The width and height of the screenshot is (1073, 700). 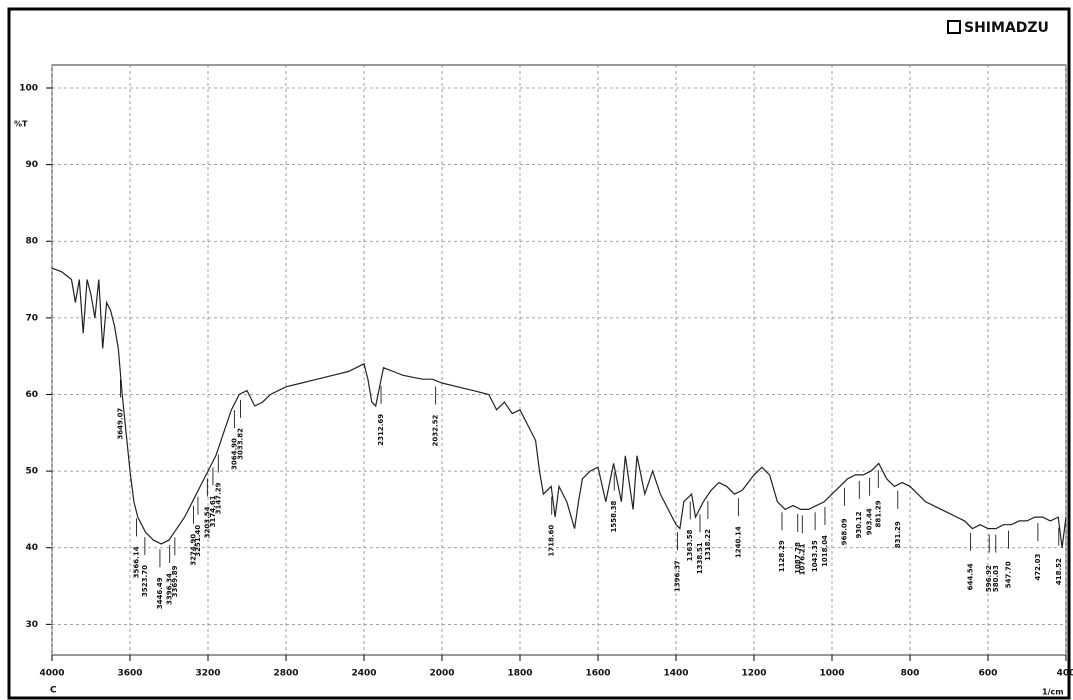 I want to click on y-axis-label: %T, so click(x=21, y=124).